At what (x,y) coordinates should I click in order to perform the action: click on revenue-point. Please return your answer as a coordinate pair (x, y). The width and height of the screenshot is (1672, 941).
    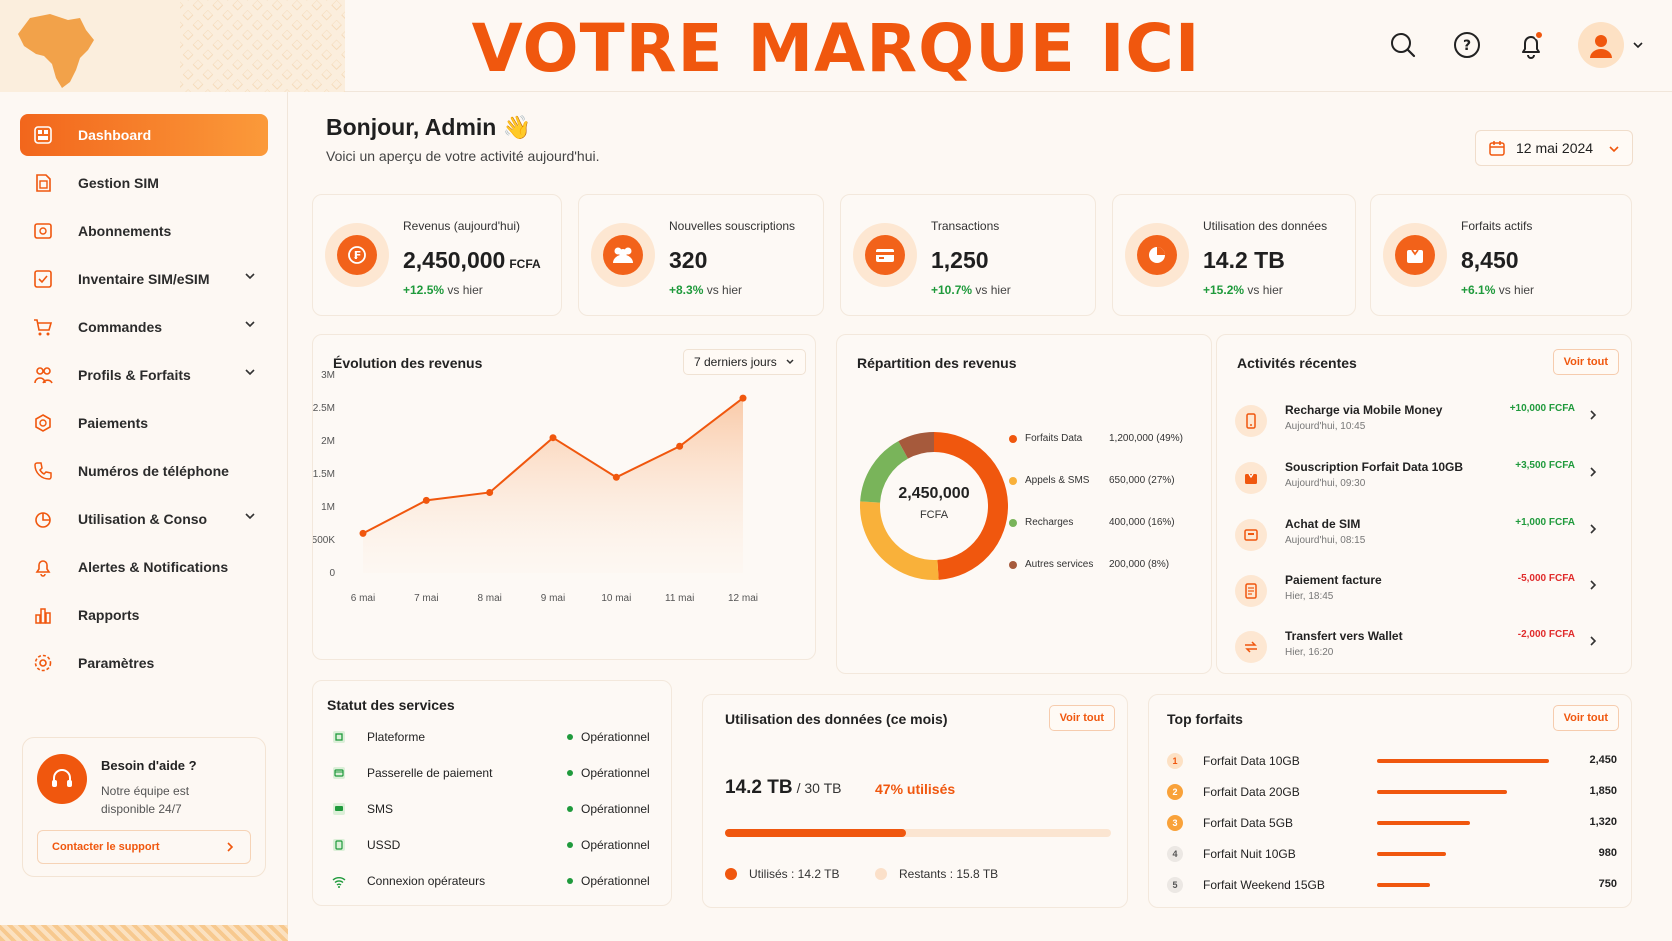
    Looking at the image, I should click on (490, 492).